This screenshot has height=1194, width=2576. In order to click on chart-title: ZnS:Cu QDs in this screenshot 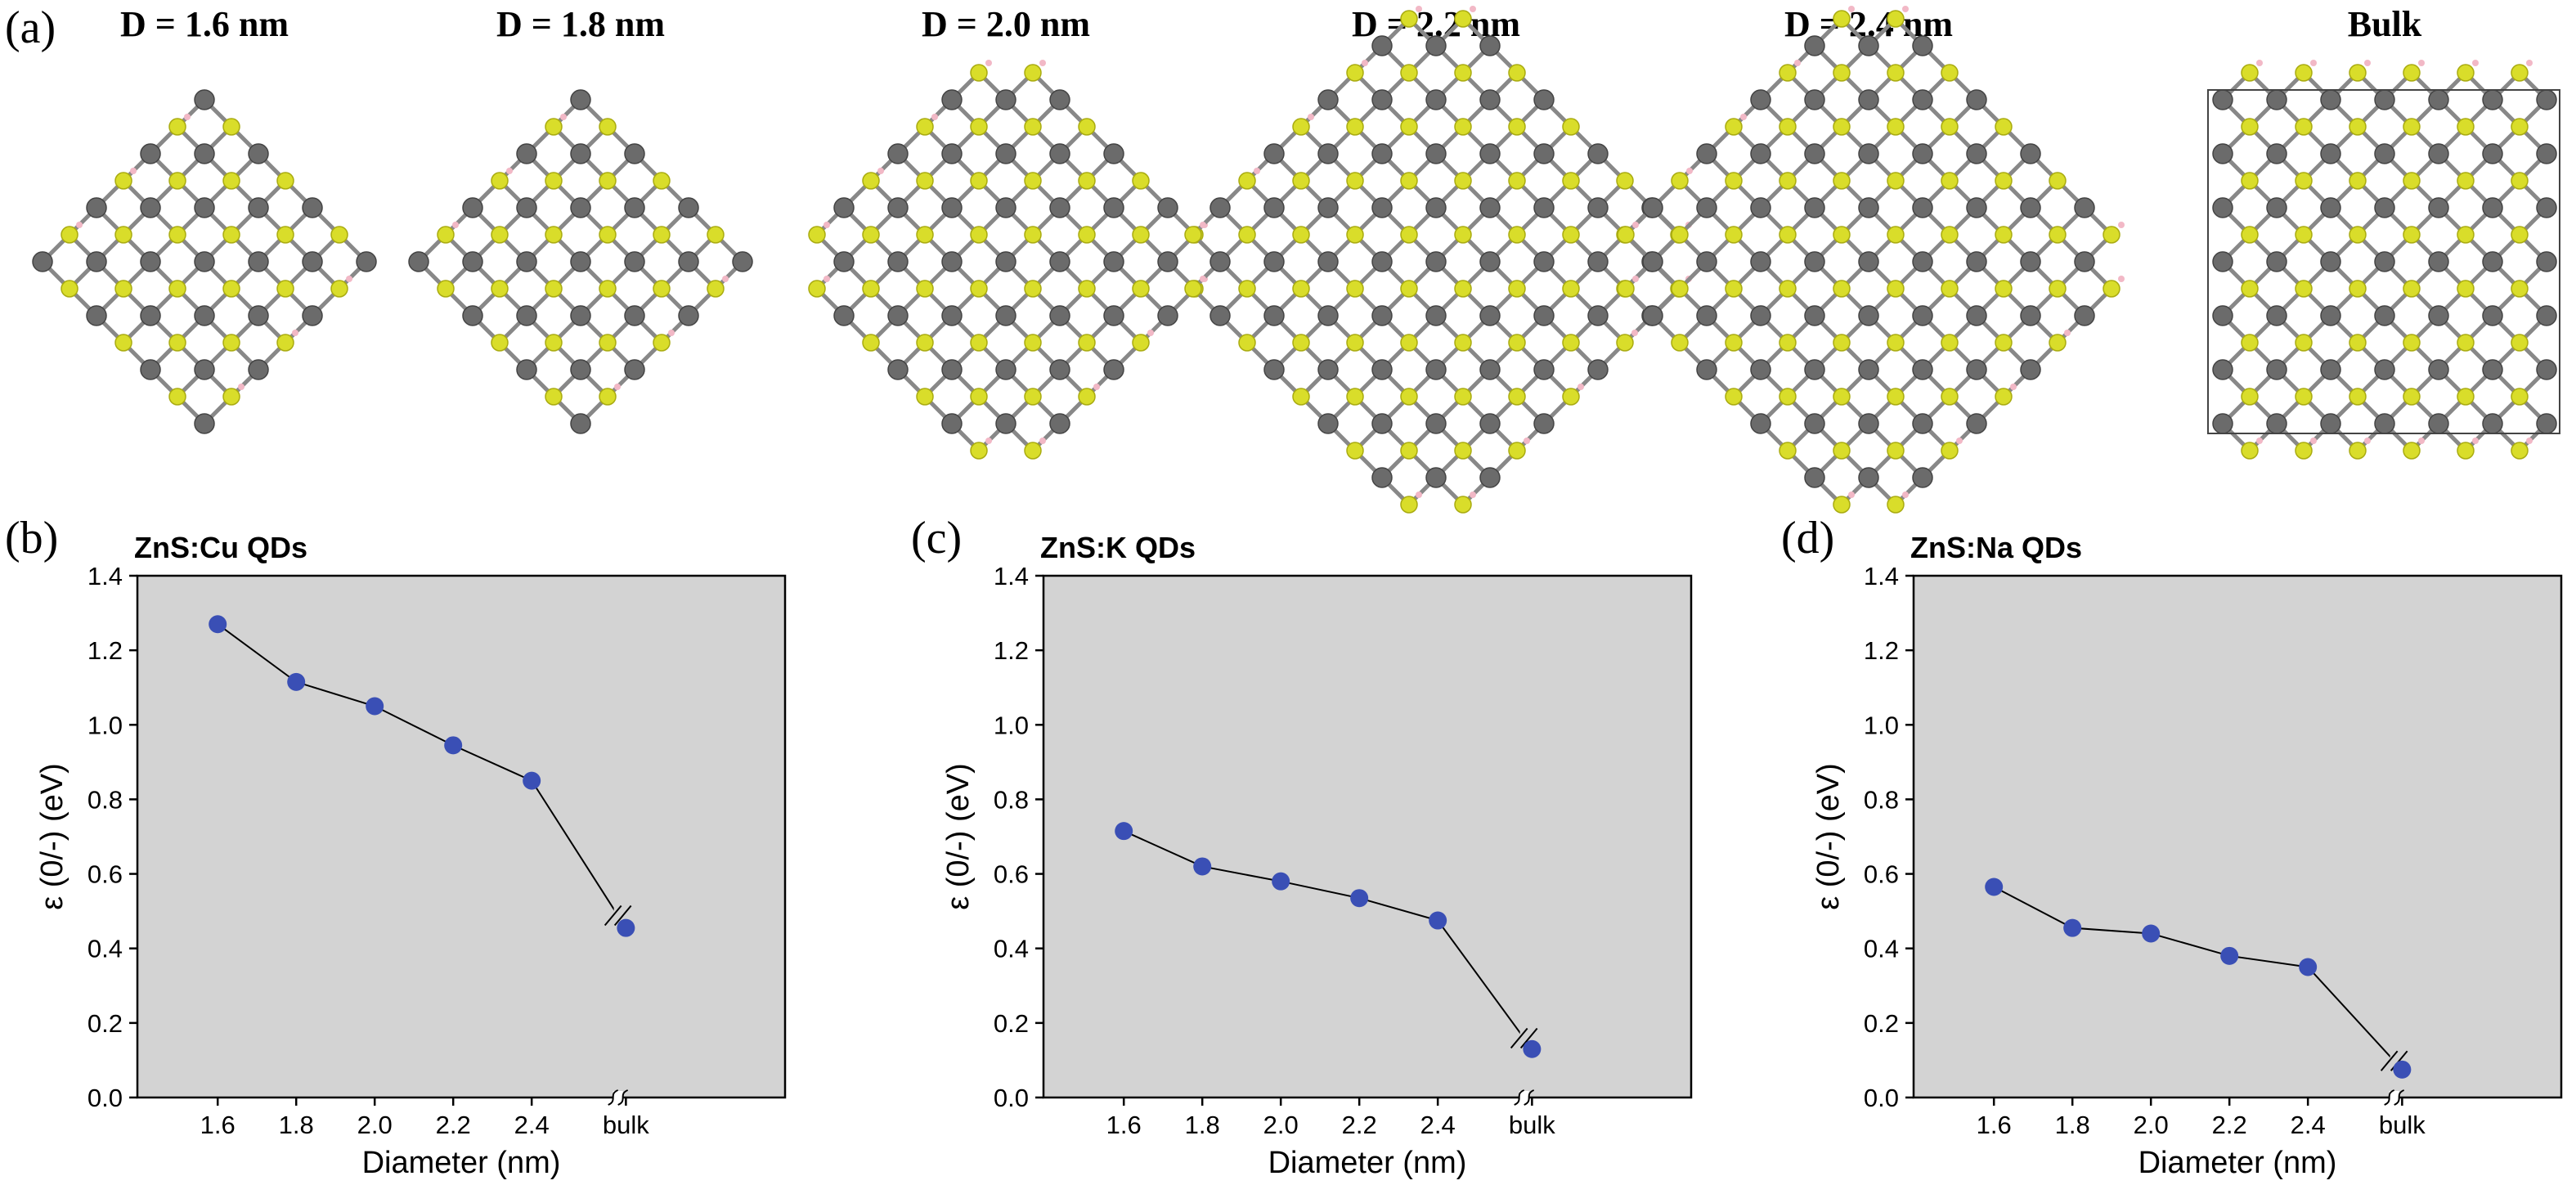, I will do `click(221, 547)`.